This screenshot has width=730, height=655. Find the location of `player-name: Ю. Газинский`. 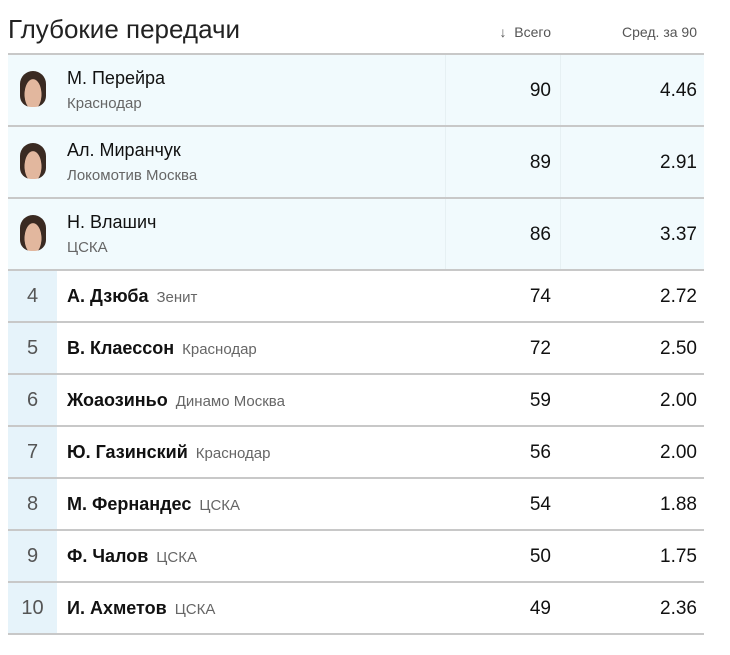

player-name: Ю. Газинский is located at coordinates (127, 452).